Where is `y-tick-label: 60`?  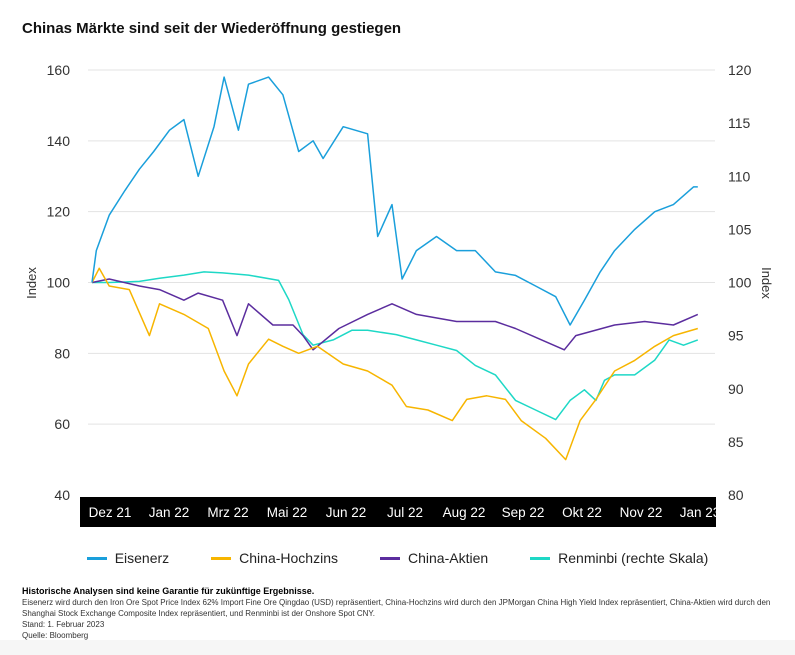
y-tick-label: 60 is located at coordinates (62, 424).